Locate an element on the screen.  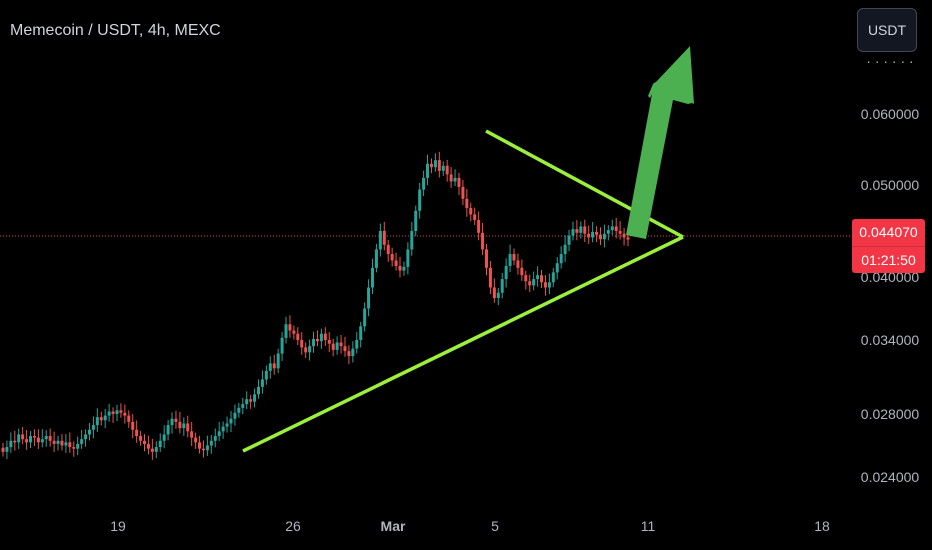
triangle-upper-trendline is located at coordinates (584, 184).